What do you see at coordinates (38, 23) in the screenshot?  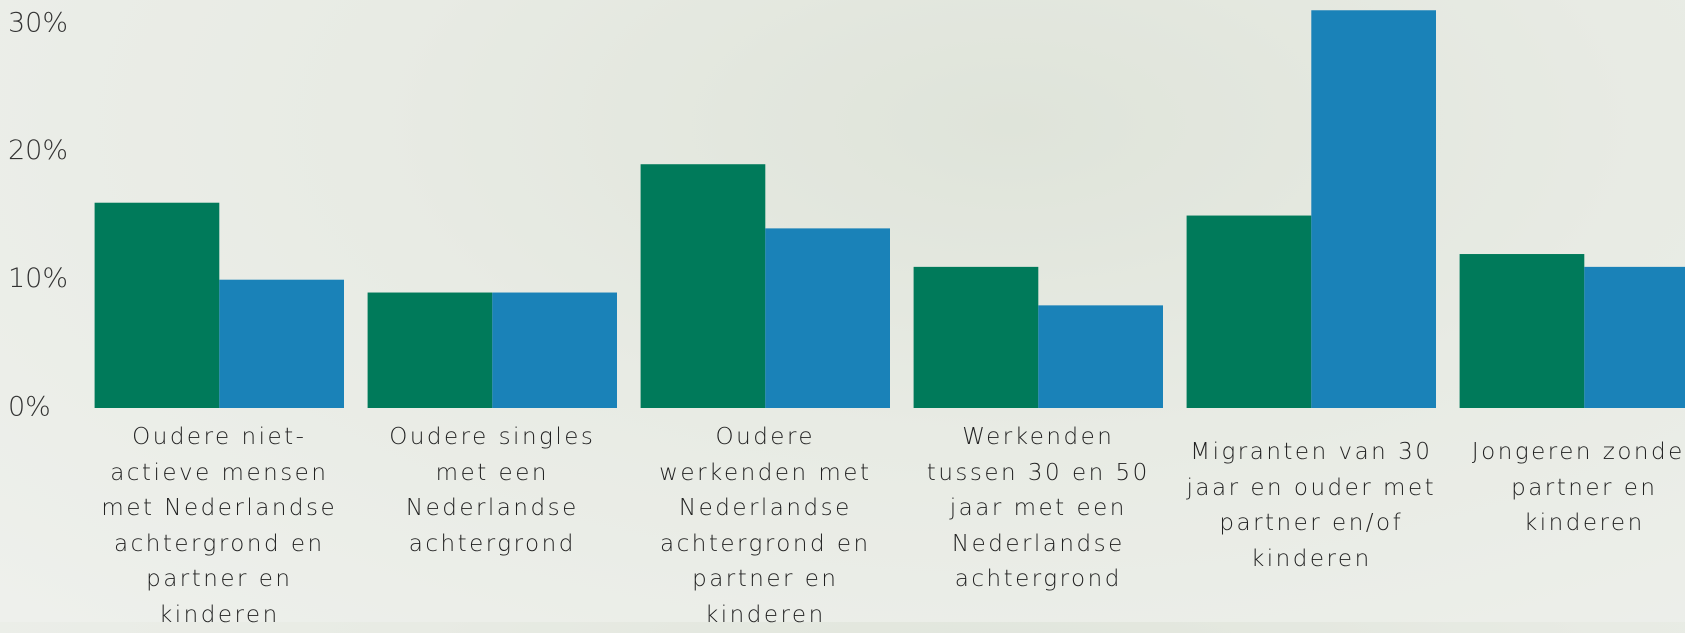 I see `y-tick-label: 30%` at bounding box center [38, 23].